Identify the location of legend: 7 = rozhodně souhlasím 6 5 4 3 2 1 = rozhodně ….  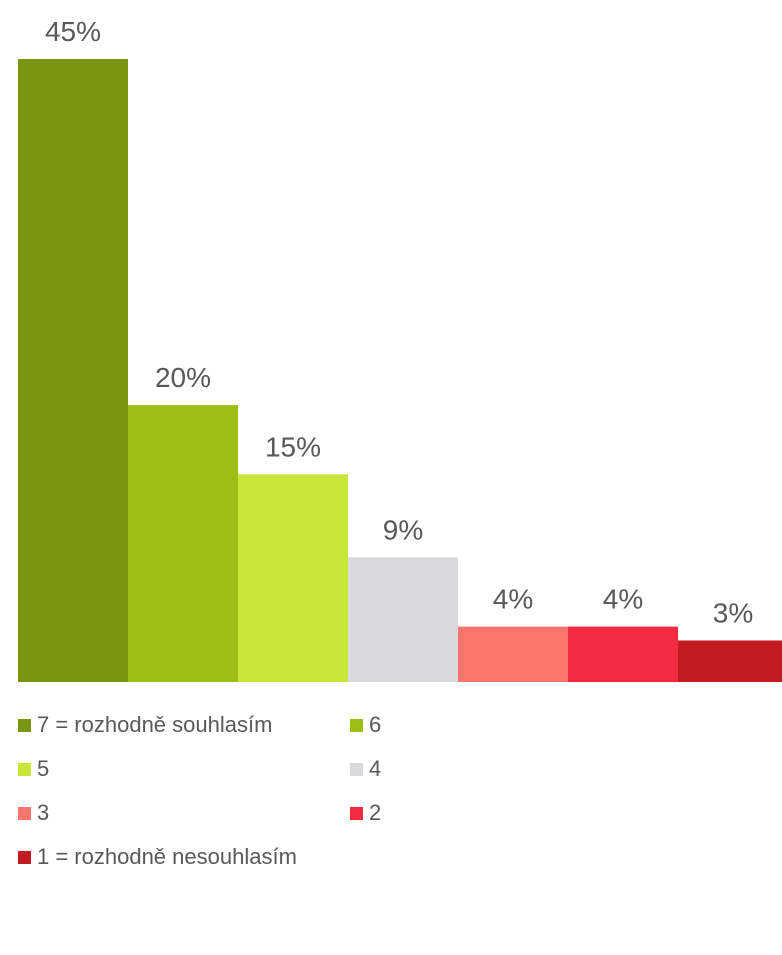
(328, 791).